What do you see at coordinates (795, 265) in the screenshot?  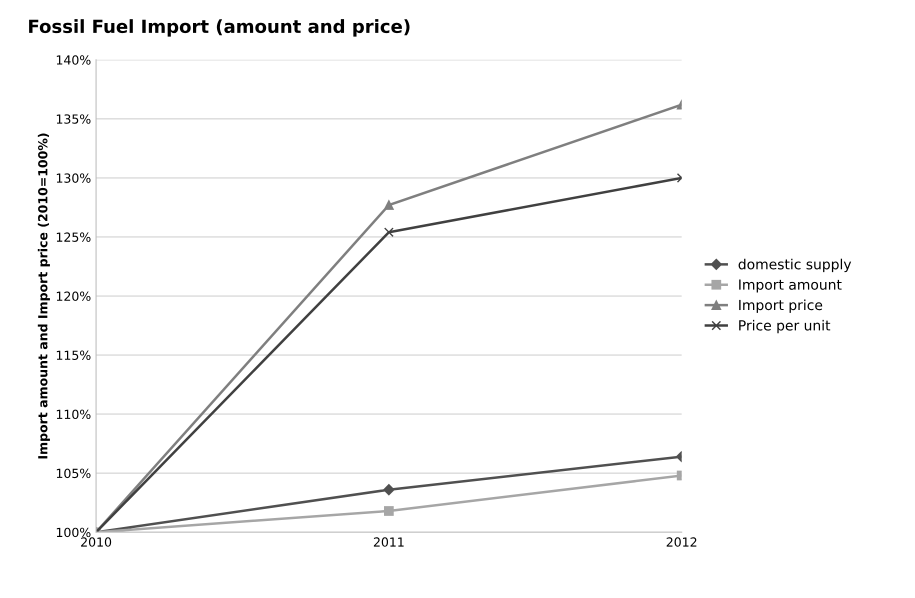 I see `legend-label: domestic supply` at bounding box center [795, 265].